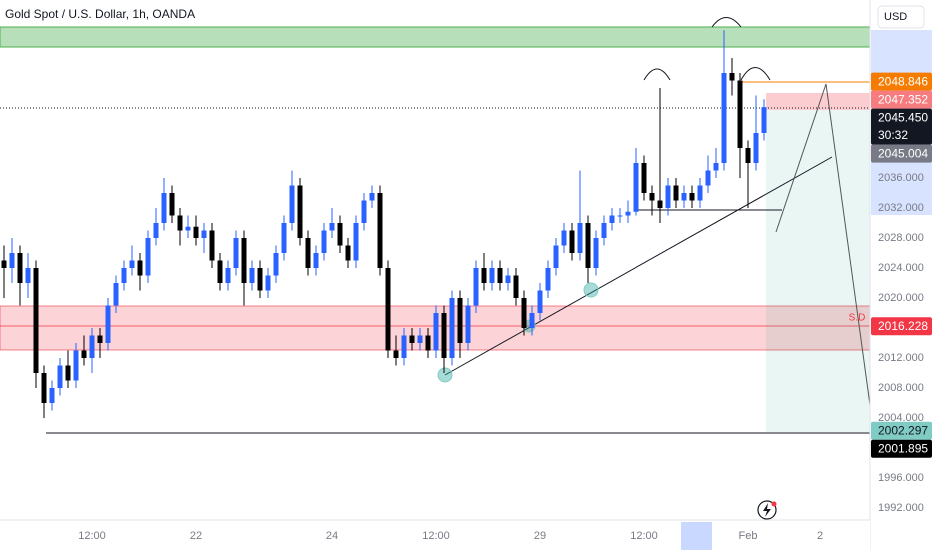 This screenshot has height=550, width=932. Describe the element at coordinates (196, 536) in the screenshot. I see `x-tick-label: 22` at that location.